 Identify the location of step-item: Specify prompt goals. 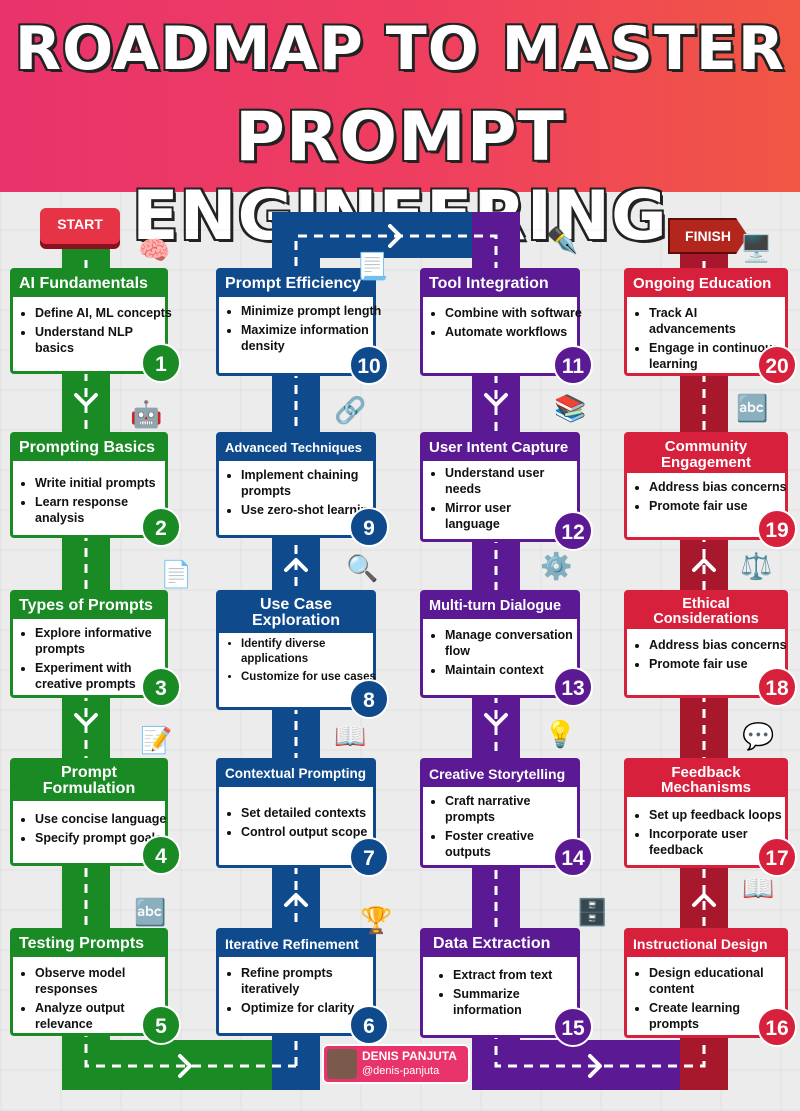
(105, 838).